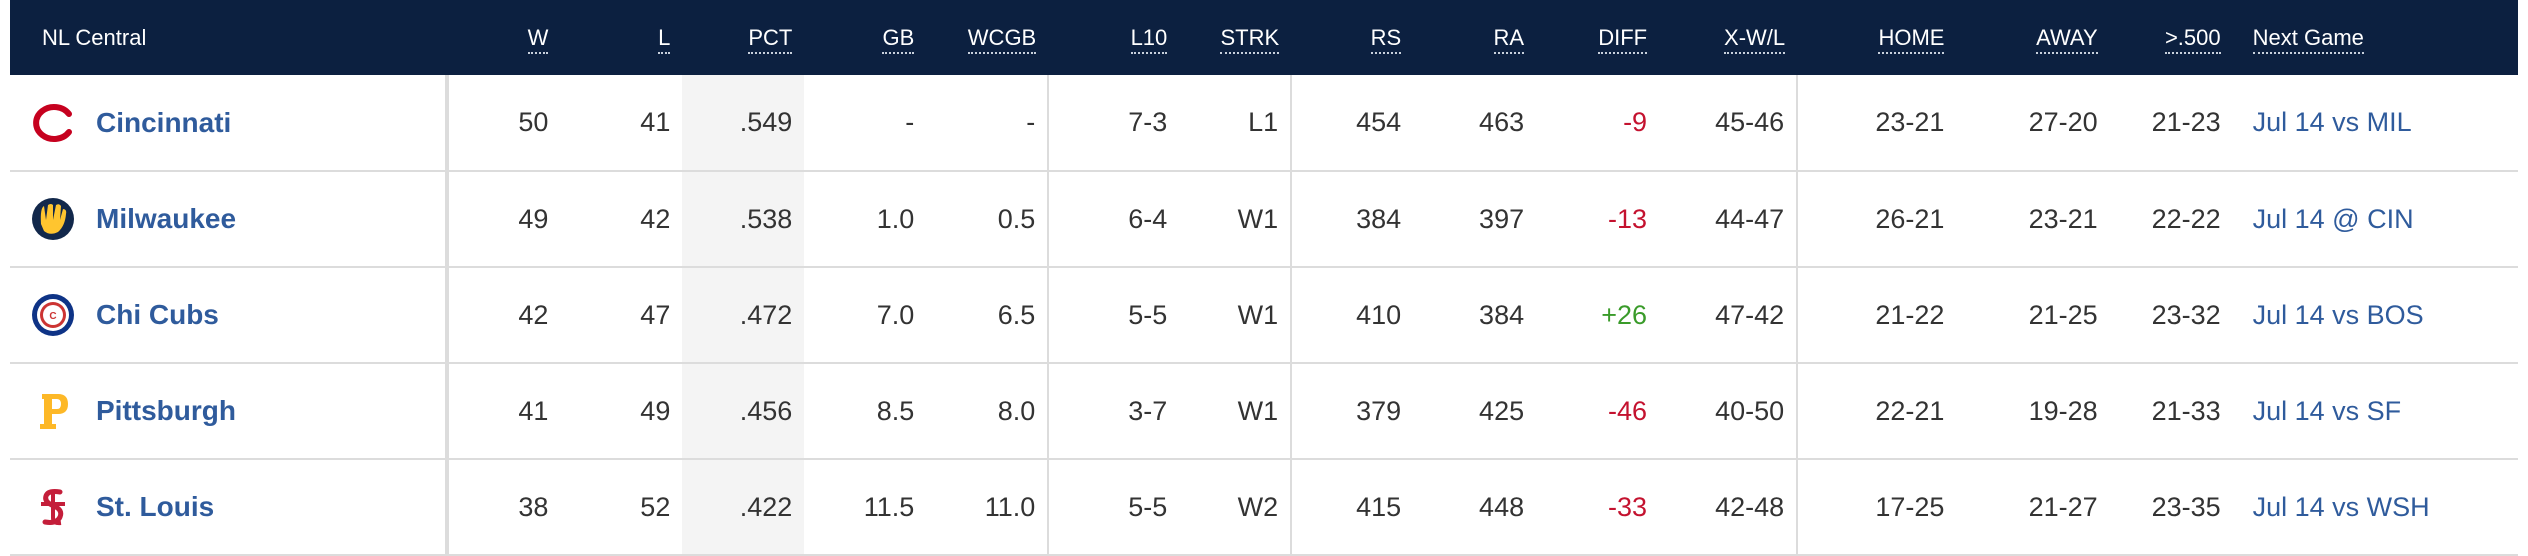 The width and height of the screenshot is (2528, 556). Describe the element at coordinates (2375, 219) in the screenshot. I see `next-game-link: Jul 14 @ CIN` at that location.